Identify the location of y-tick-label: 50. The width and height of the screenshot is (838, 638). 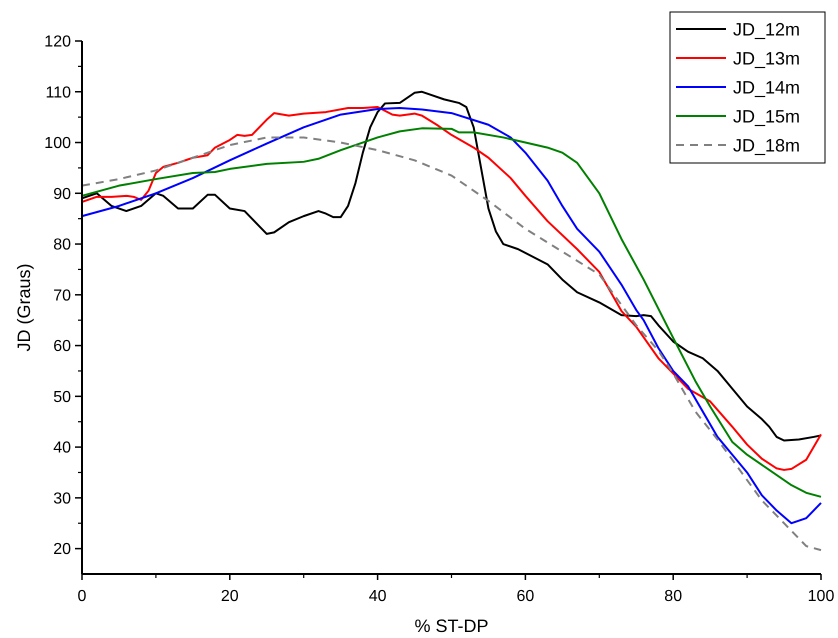
(62, 397).